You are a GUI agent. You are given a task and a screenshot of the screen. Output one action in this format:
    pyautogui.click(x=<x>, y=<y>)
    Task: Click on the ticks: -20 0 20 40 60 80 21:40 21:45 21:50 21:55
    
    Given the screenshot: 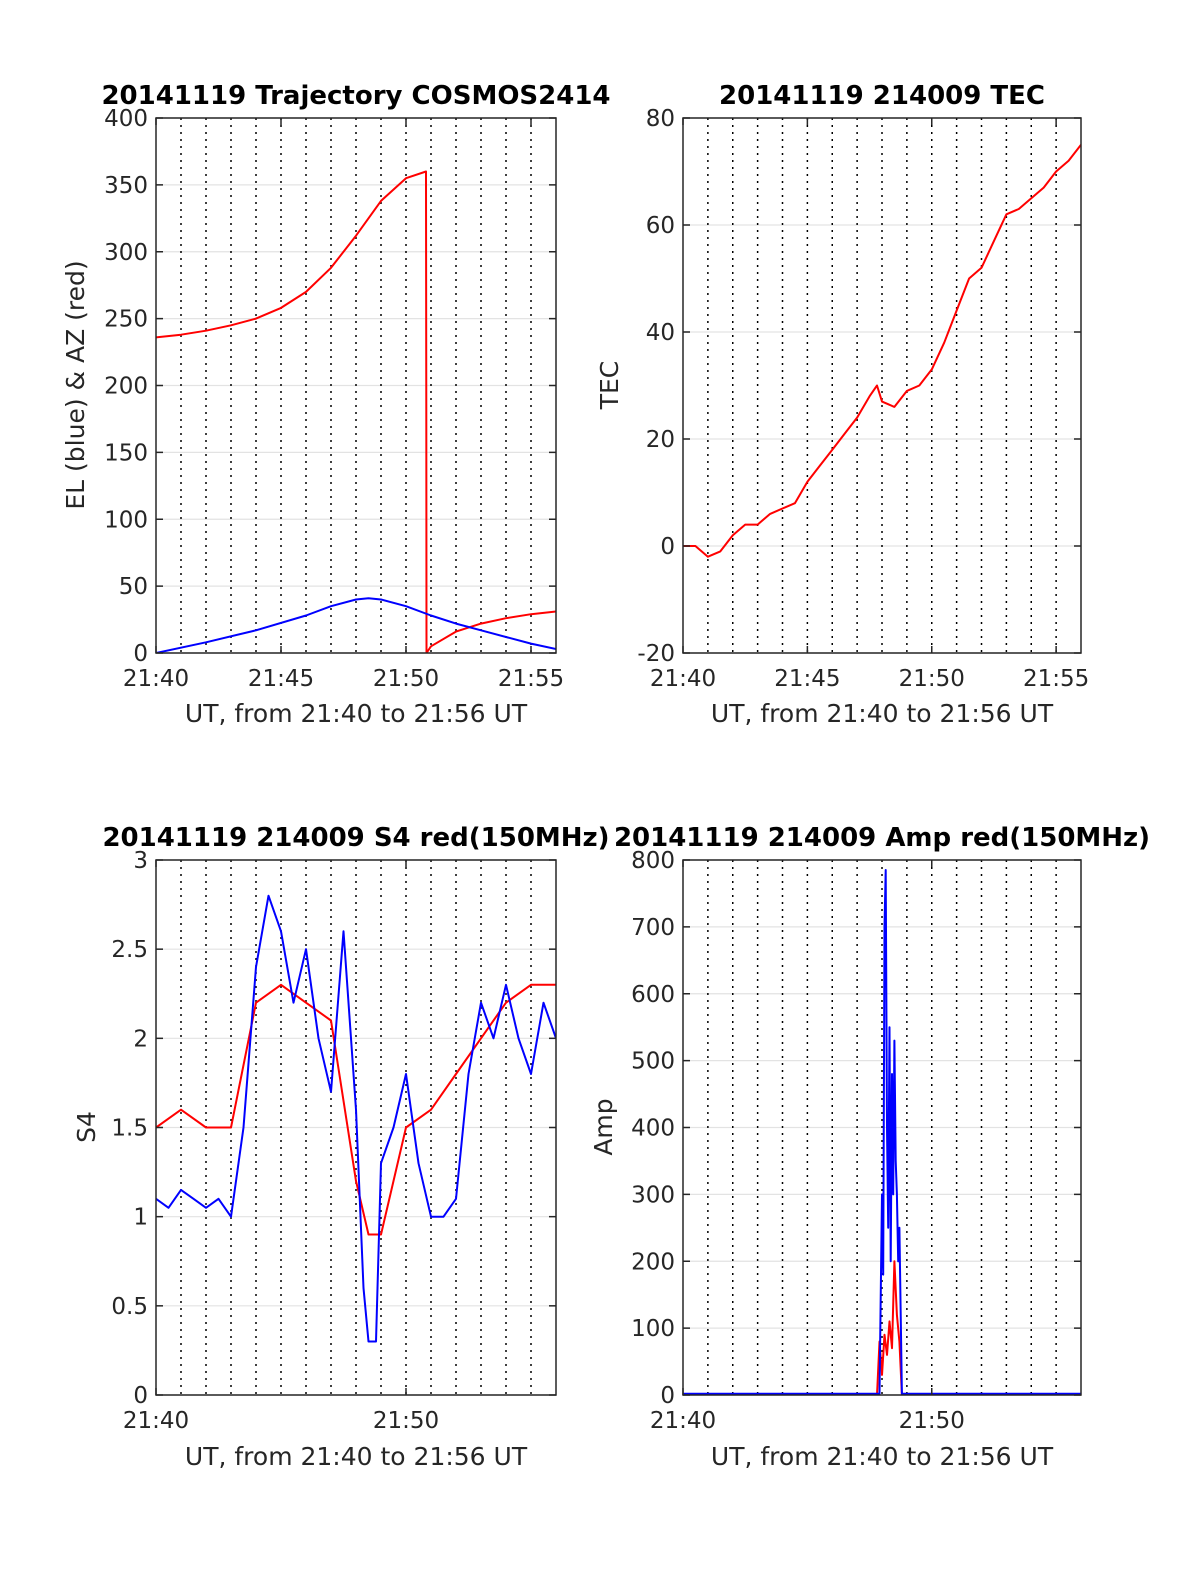 What is the action you would take?
    pyautogui.click(x=863, y=399)
    